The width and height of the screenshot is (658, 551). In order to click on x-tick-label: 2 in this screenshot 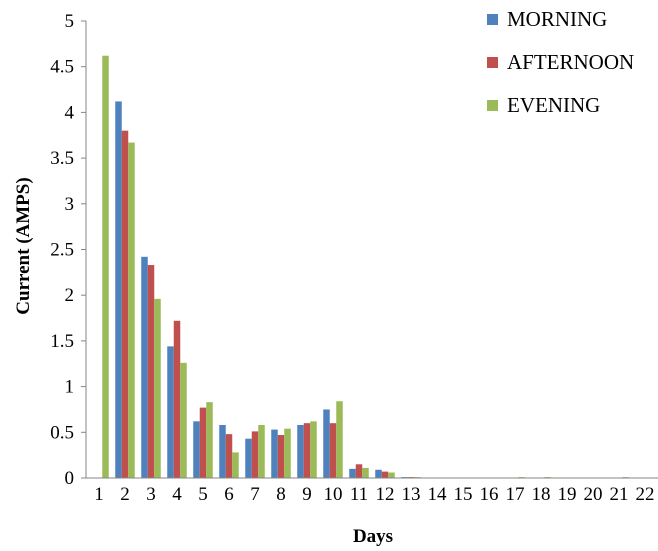, I will do `click(125, 494)`.